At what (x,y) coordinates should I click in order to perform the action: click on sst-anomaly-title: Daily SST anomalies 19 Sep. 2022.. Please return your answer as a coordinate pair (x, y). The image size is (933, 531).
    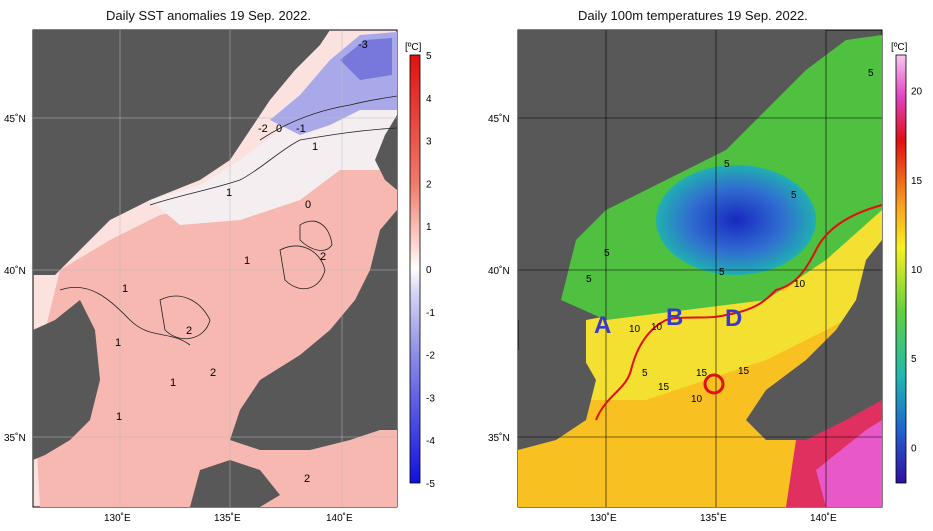
    Looking at the image, I should click on (208, 15).